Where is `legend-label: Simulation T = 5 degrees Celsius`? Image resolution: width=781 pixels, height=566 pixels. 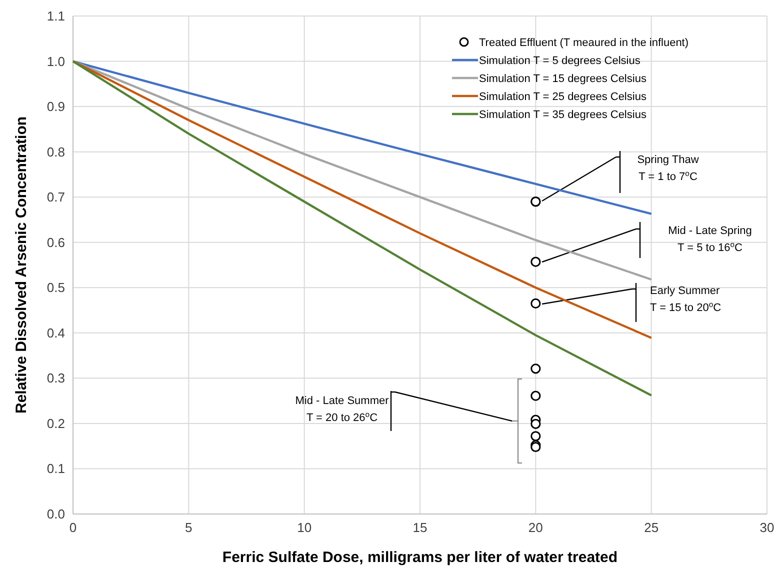
legend-label: Simulation T = 5 degrees Celsius is located at coordinates (560, 61).